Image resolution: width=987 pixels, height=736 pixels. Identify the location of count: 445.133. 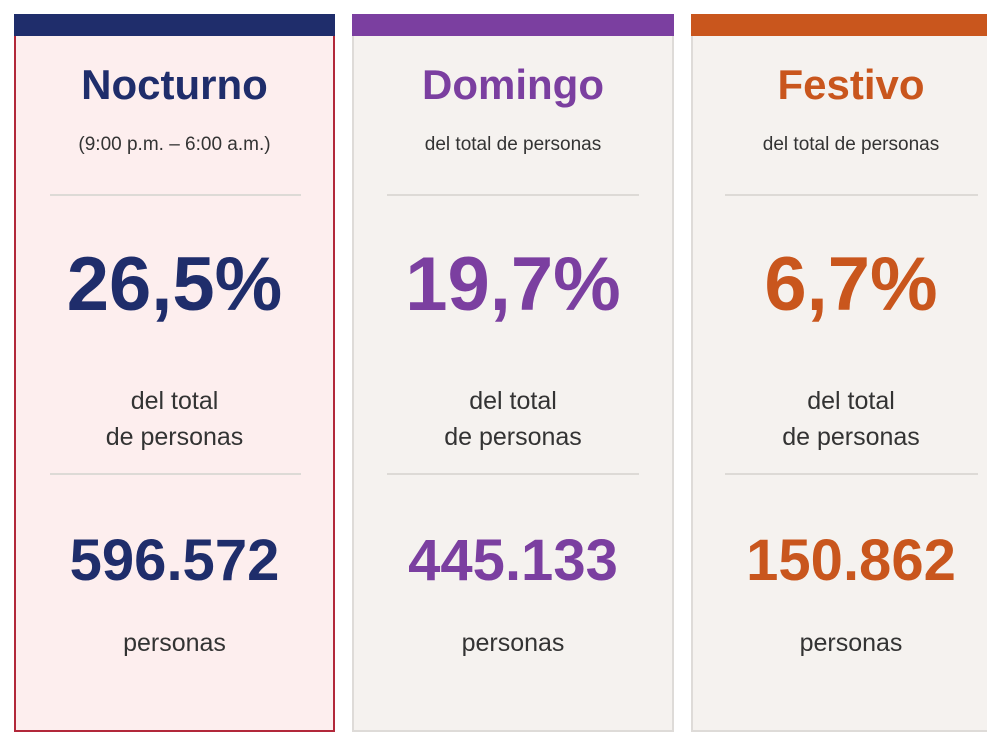
(513, 560).